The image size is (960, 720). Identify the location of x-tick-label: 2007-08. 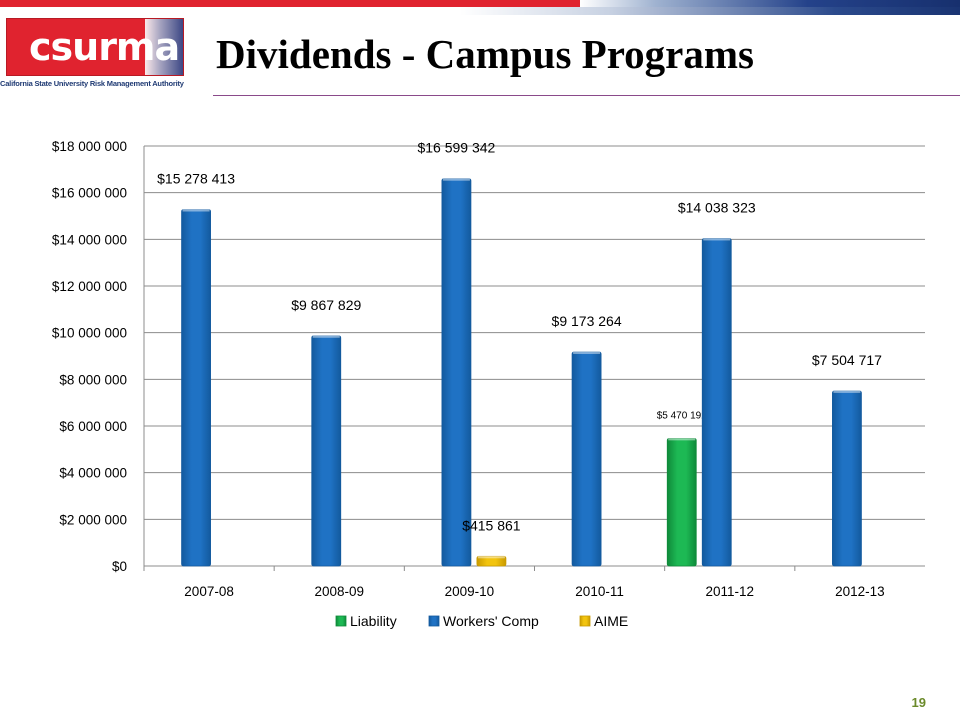
(209, 591).